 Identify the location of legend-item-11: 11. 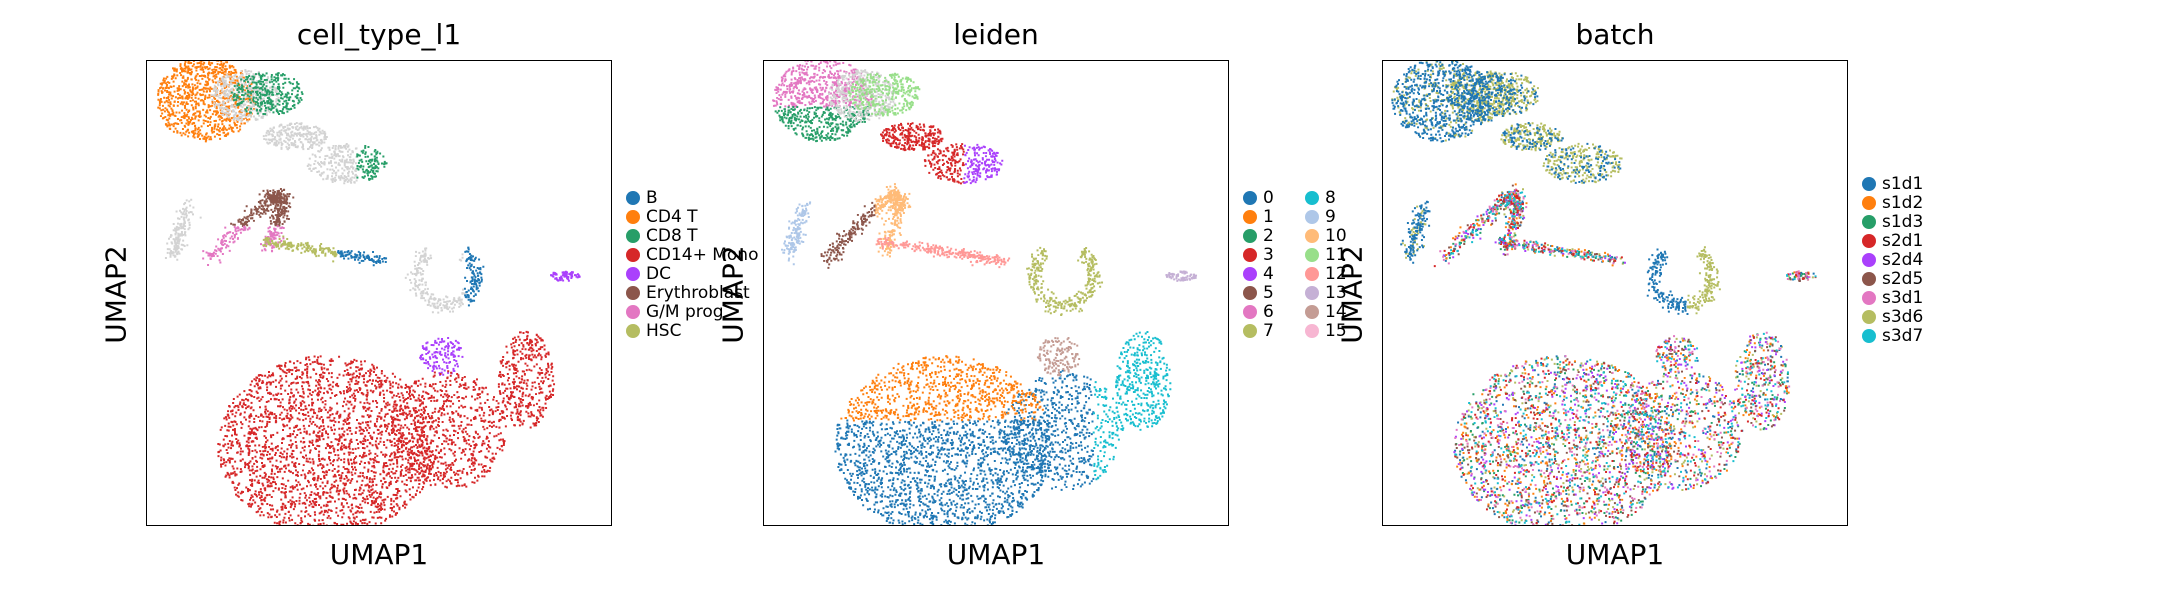
(1326, 255).